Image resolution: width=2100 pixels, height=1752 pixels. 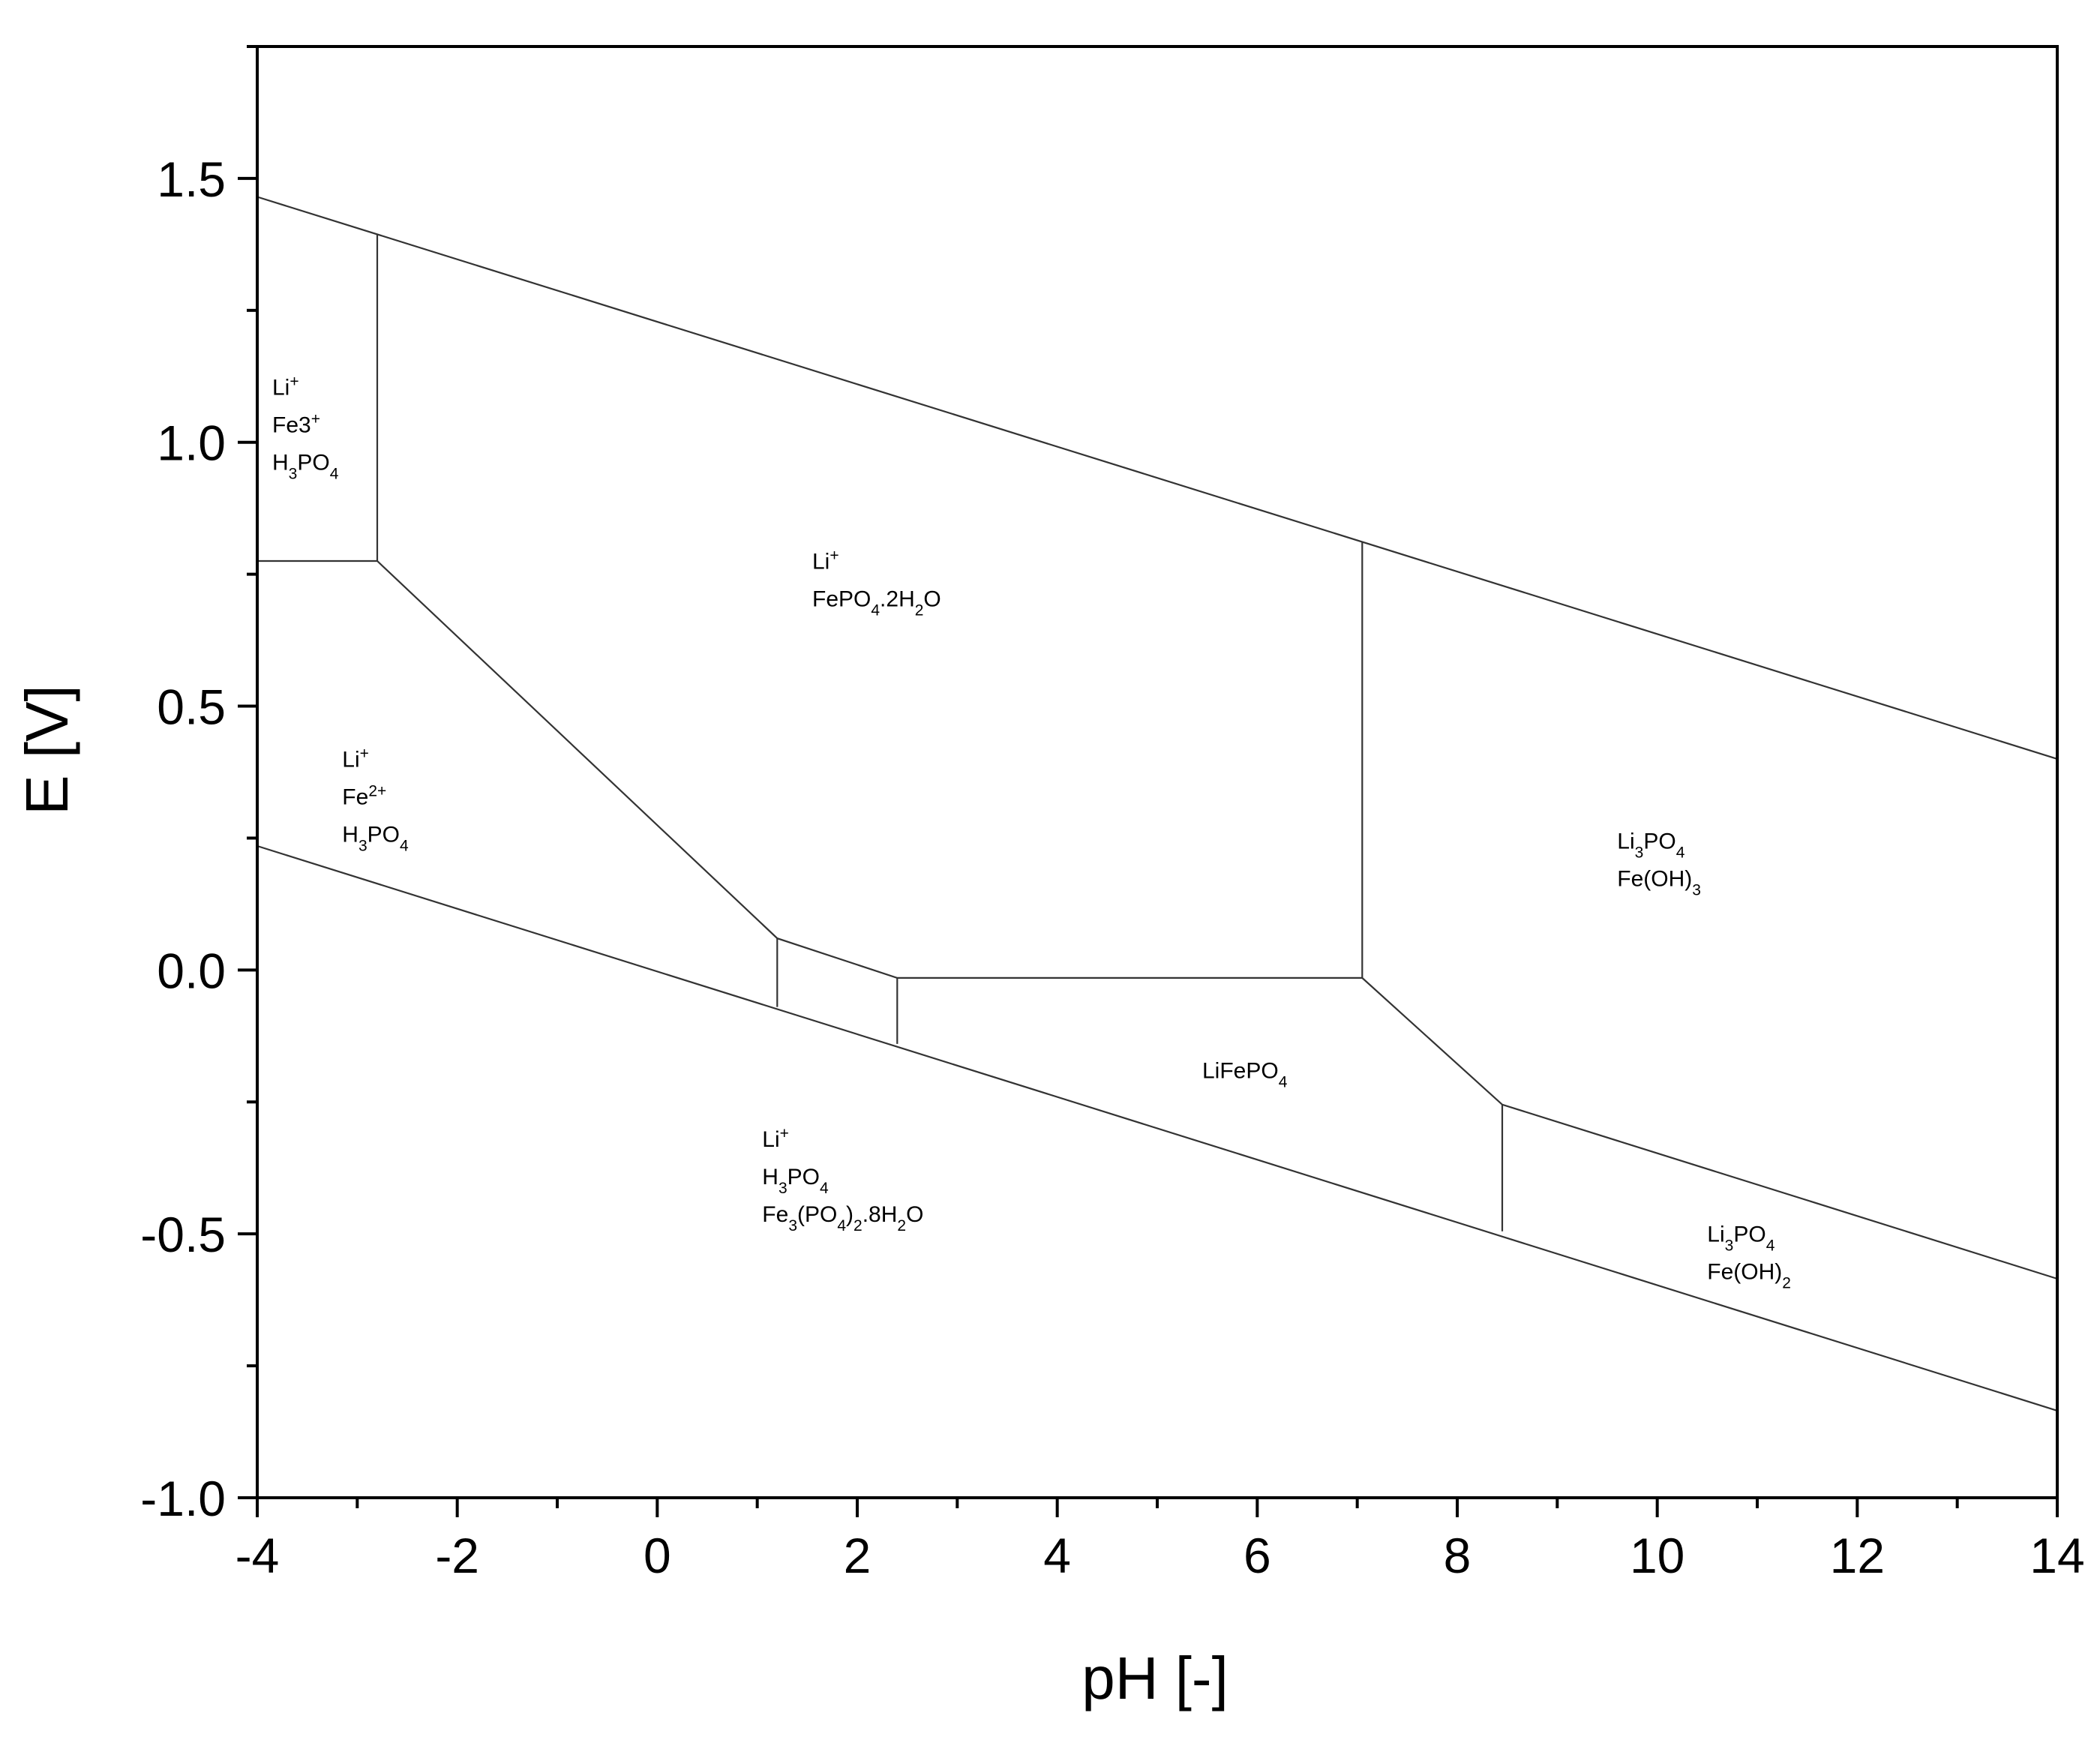 What do you see at coordinates (1749, 1276) in the screenshot?
I see `region-label-line: Fe(OH)2` at bounding box center [1749, 1276].